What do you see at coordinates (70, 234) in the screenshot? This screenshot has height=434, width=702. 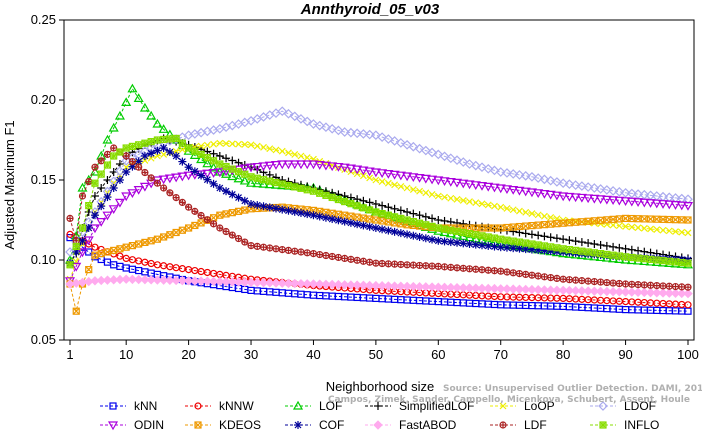 I see `data-point-knnw` at bounding box center [70, 234].